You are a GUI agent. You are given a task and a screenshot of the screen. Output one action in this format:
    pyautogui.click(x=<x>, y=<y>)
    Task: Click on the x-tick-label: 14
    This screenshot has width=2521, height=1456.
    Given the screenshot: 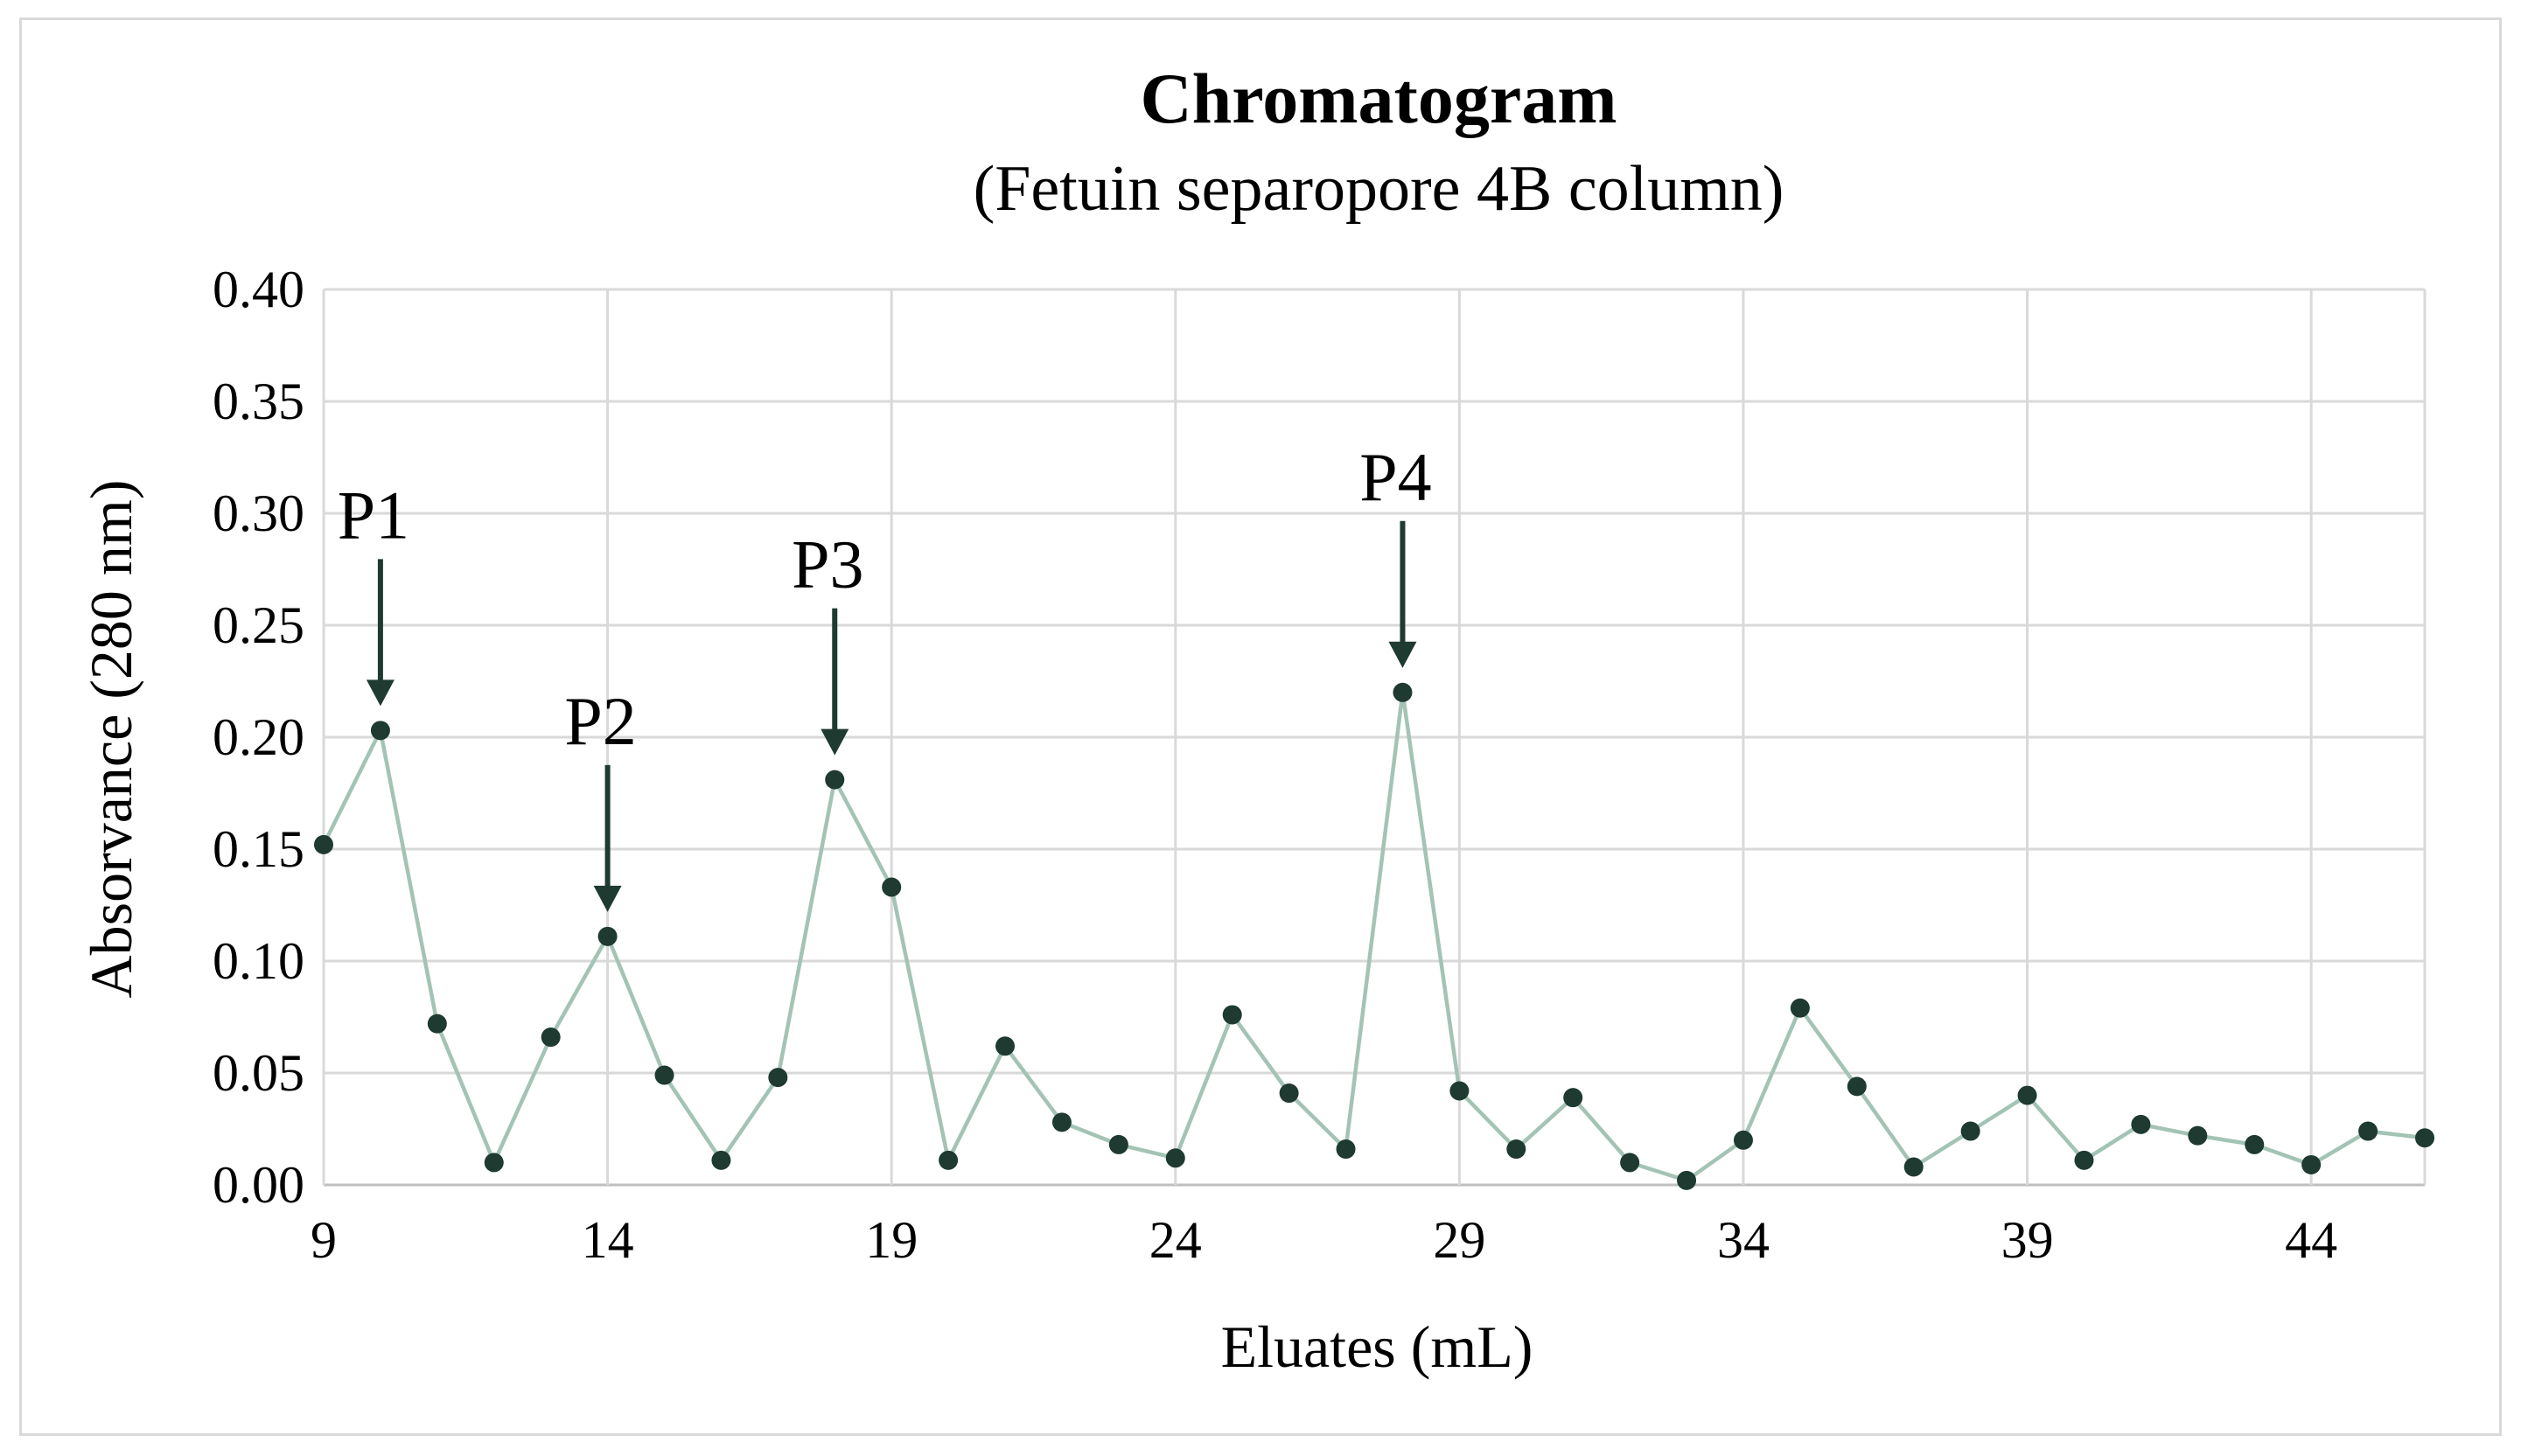 What is the action you would take?
    pyautogui.click(x=608, y=1240)
    